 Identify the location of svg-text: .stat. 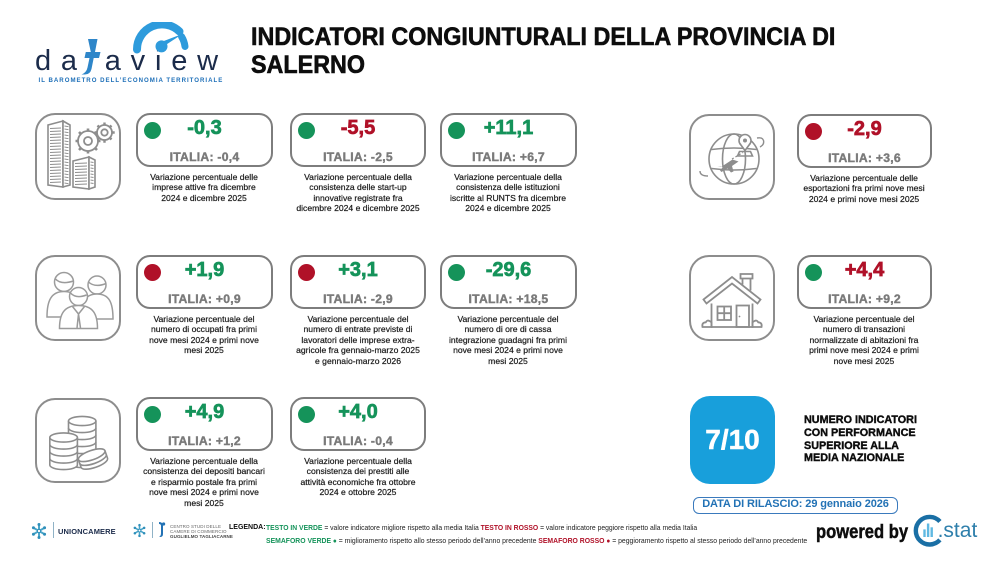
(958, 530).